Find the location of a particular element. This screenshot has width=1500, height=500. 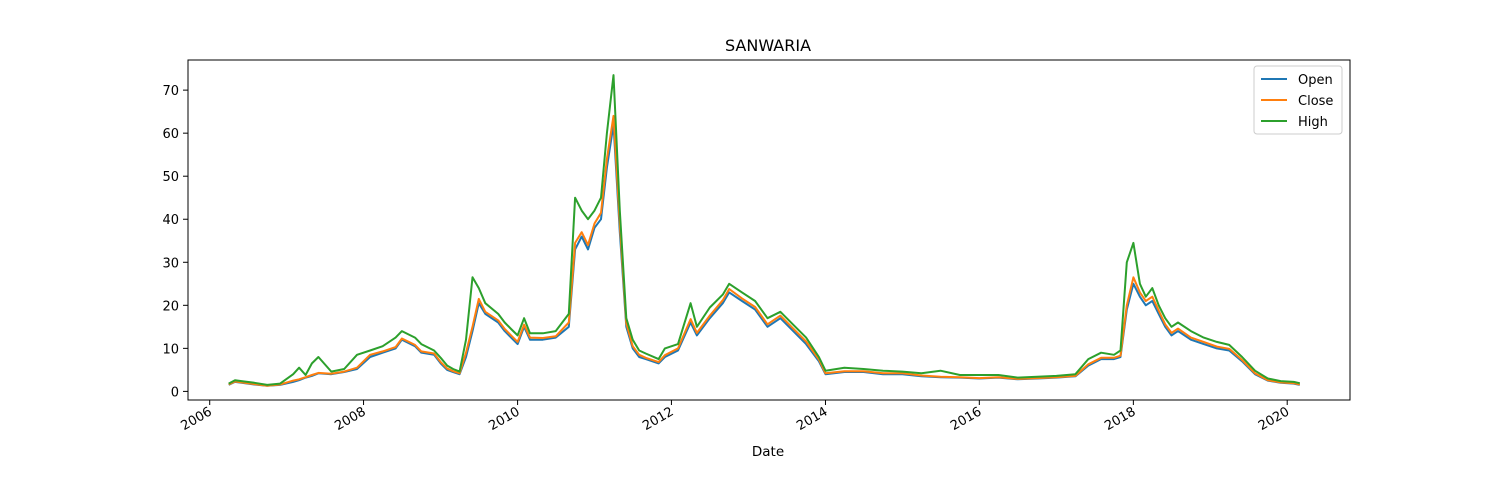

legend-label-open: Open is located at coordinates (1315, 80).